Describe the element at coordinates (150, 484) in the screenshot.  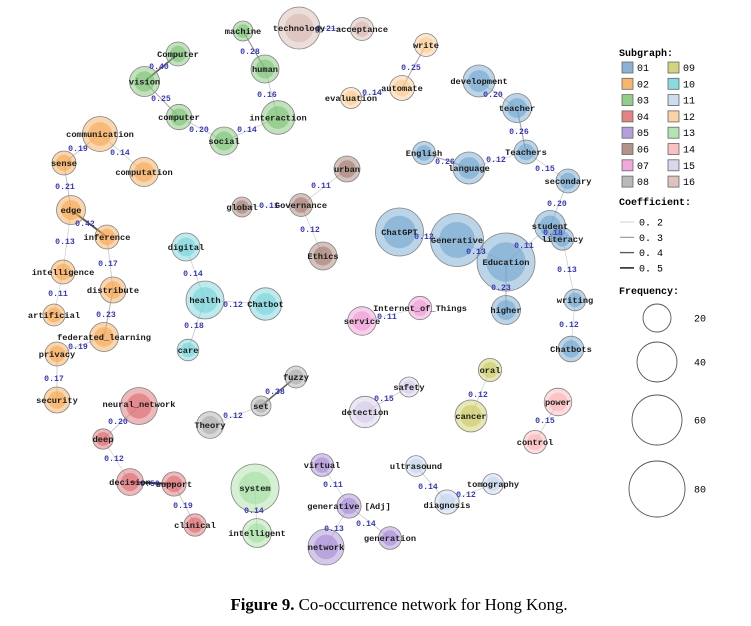
I see `svg-text: 0.50` at that location.